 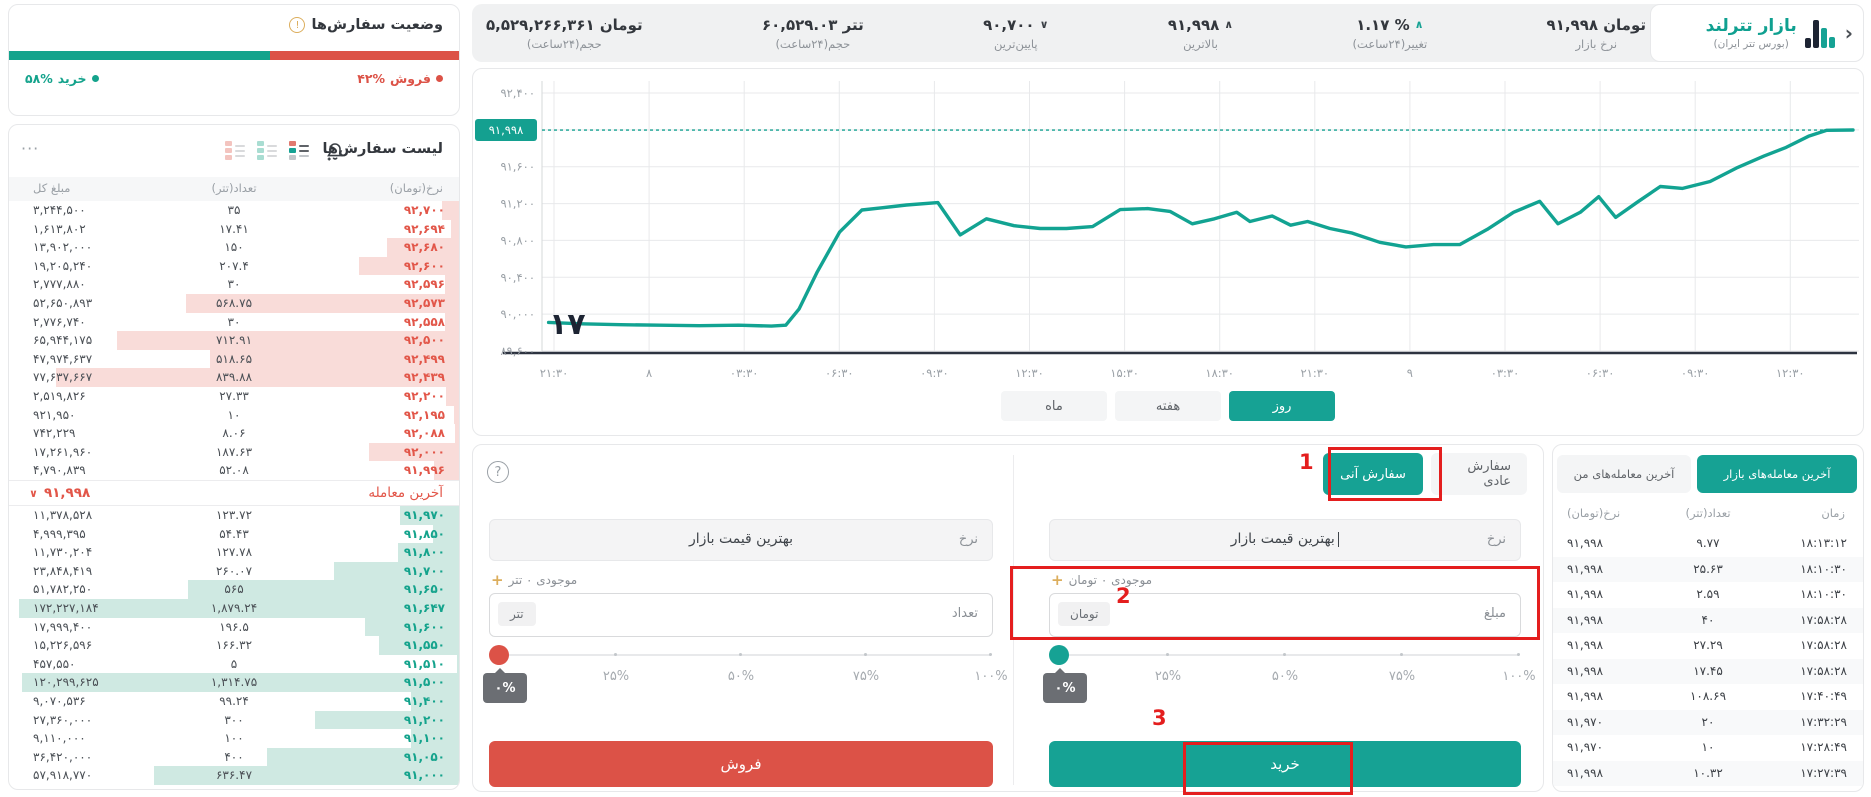 I want to click on col-count: تعداد(تتر), so click(x=234, y=188).